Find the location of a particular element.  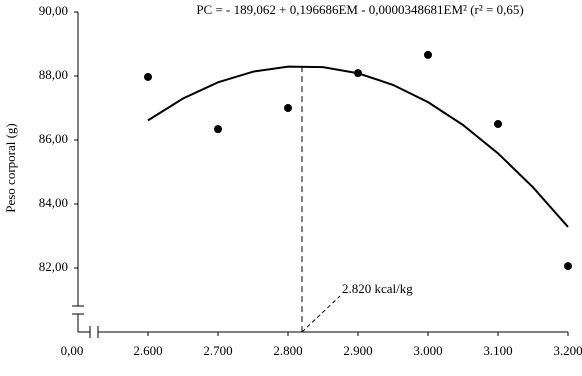

annotation: 2.820 kcal/kg is located at coordinates (377, 288).